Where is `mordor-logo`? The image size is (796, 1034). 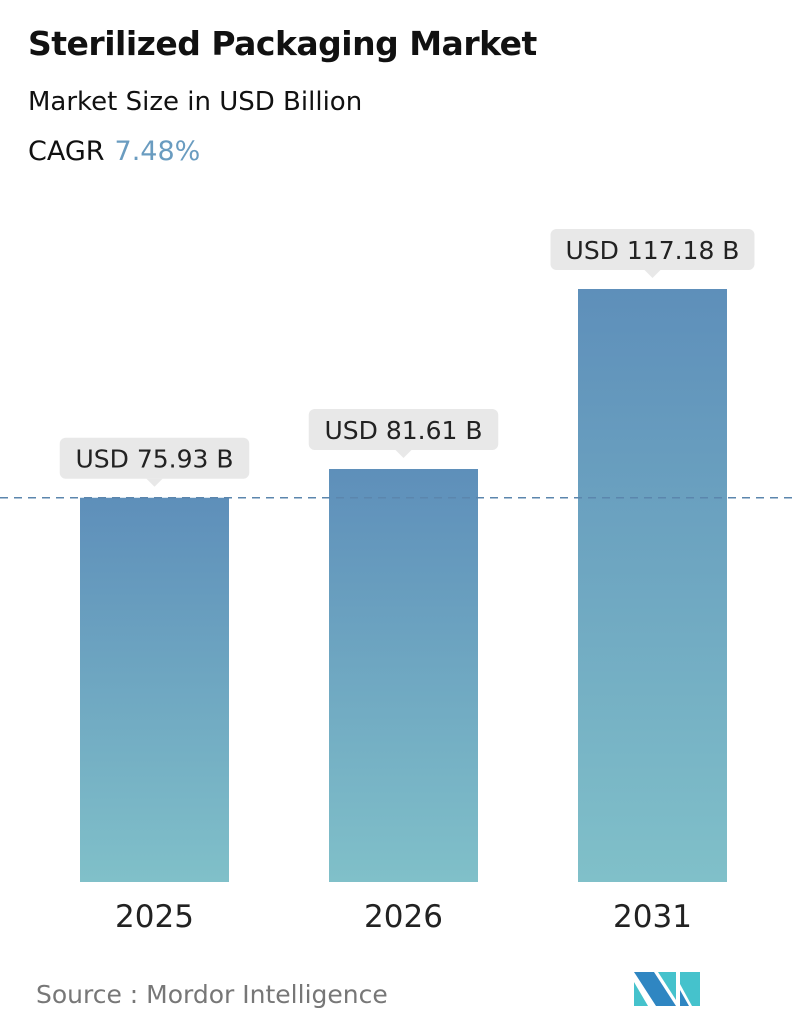
mordor-logo is located at coordinates (667, 989).